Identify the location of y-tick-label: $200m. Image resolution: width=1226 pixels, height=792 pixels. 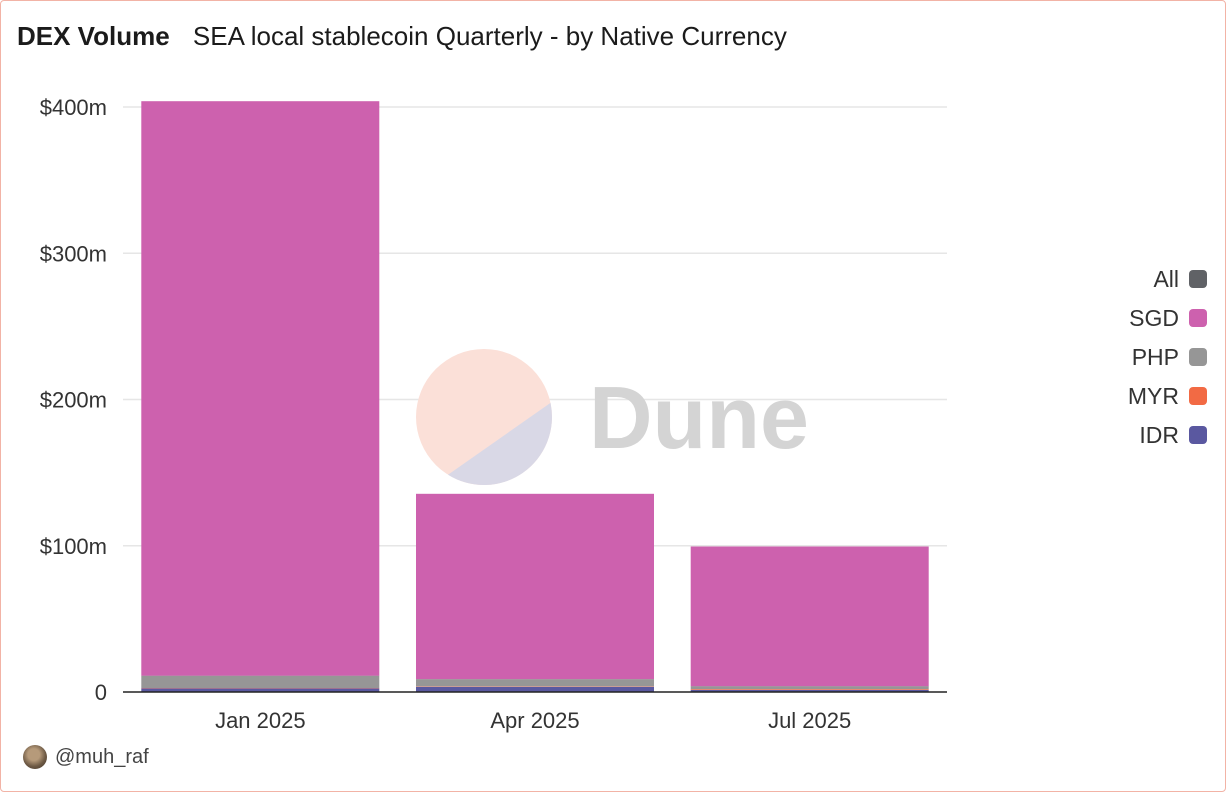
(73, 400).